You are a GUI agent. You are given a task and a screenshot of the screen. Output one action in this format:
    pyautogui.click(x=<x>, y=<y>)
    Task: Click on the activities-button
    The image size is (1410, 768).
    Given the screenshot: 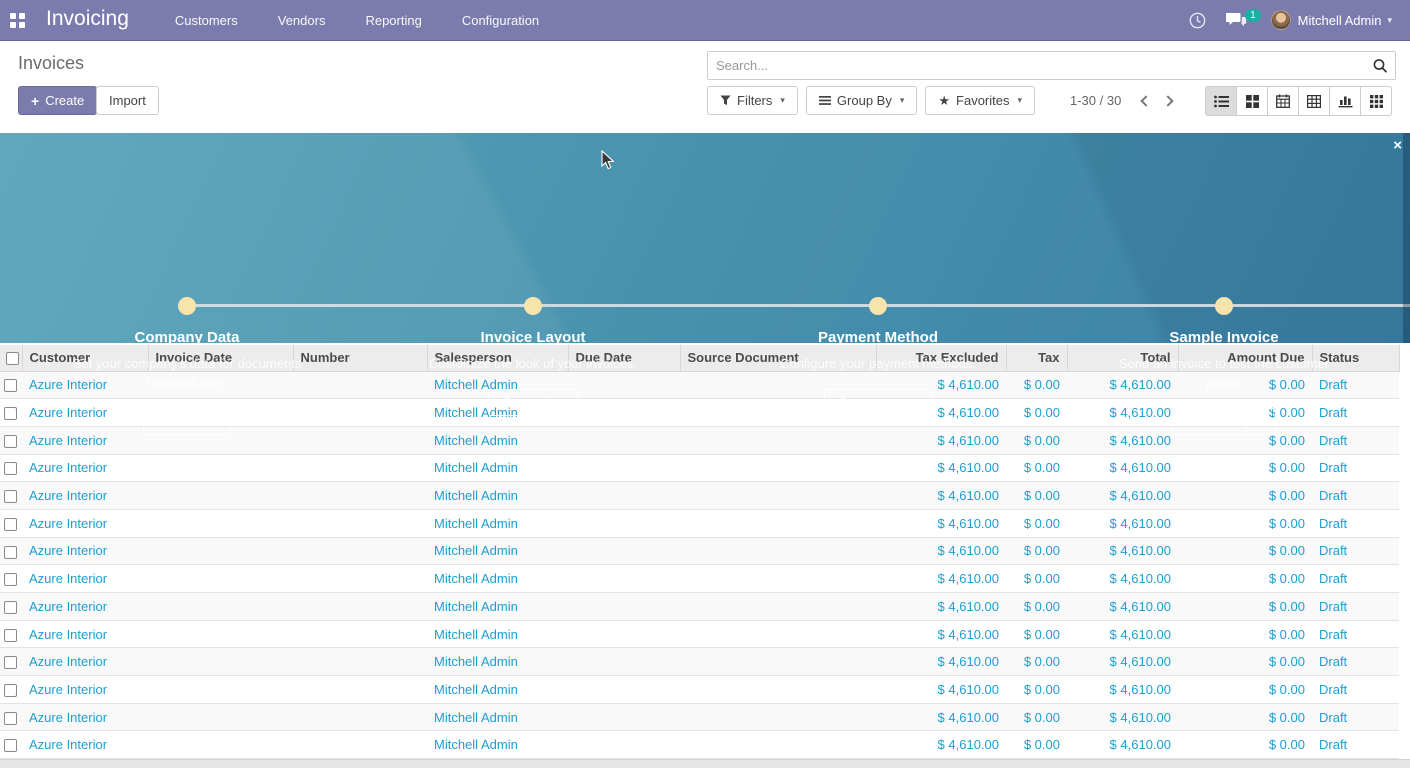 What is the action you would take?
    pyautogui.click(x=1197, y=20)
    